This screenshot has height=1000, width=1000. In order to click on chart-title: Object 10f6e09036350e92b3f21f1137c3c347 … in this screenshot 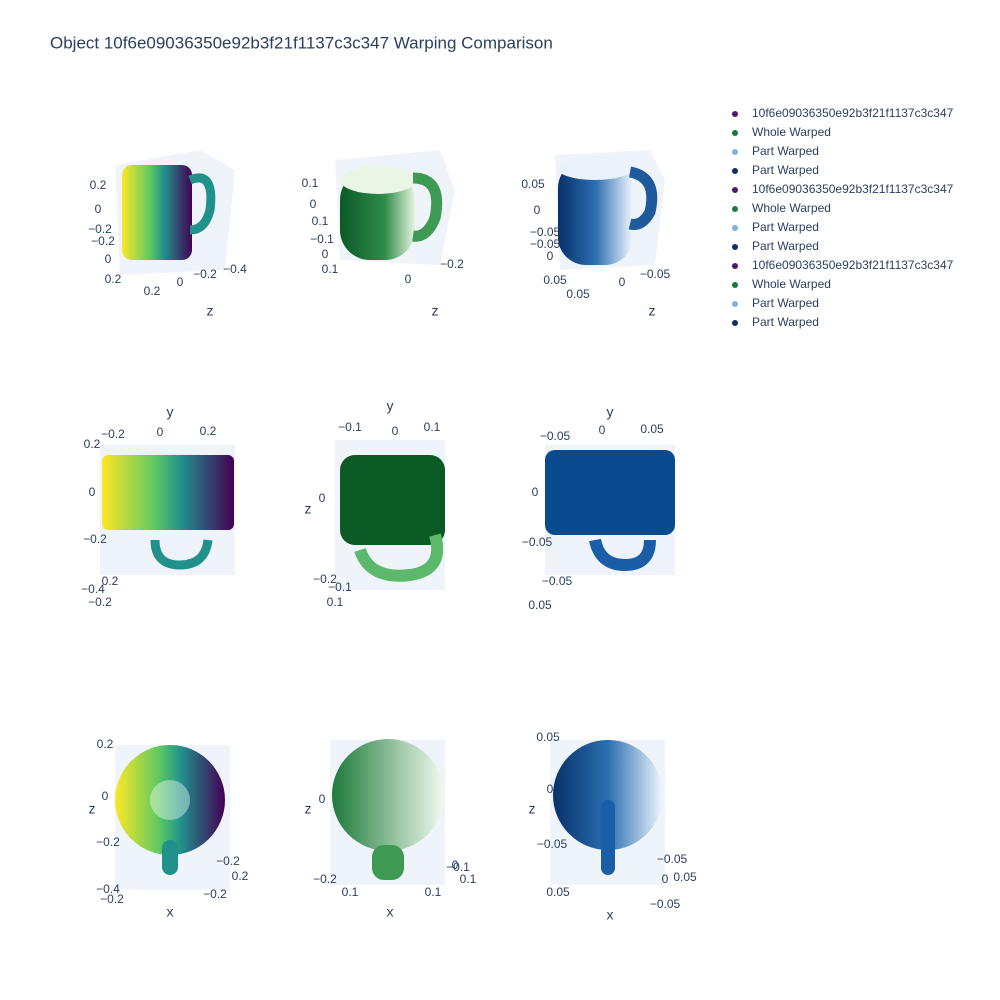, I will do `click(301, 42)`.